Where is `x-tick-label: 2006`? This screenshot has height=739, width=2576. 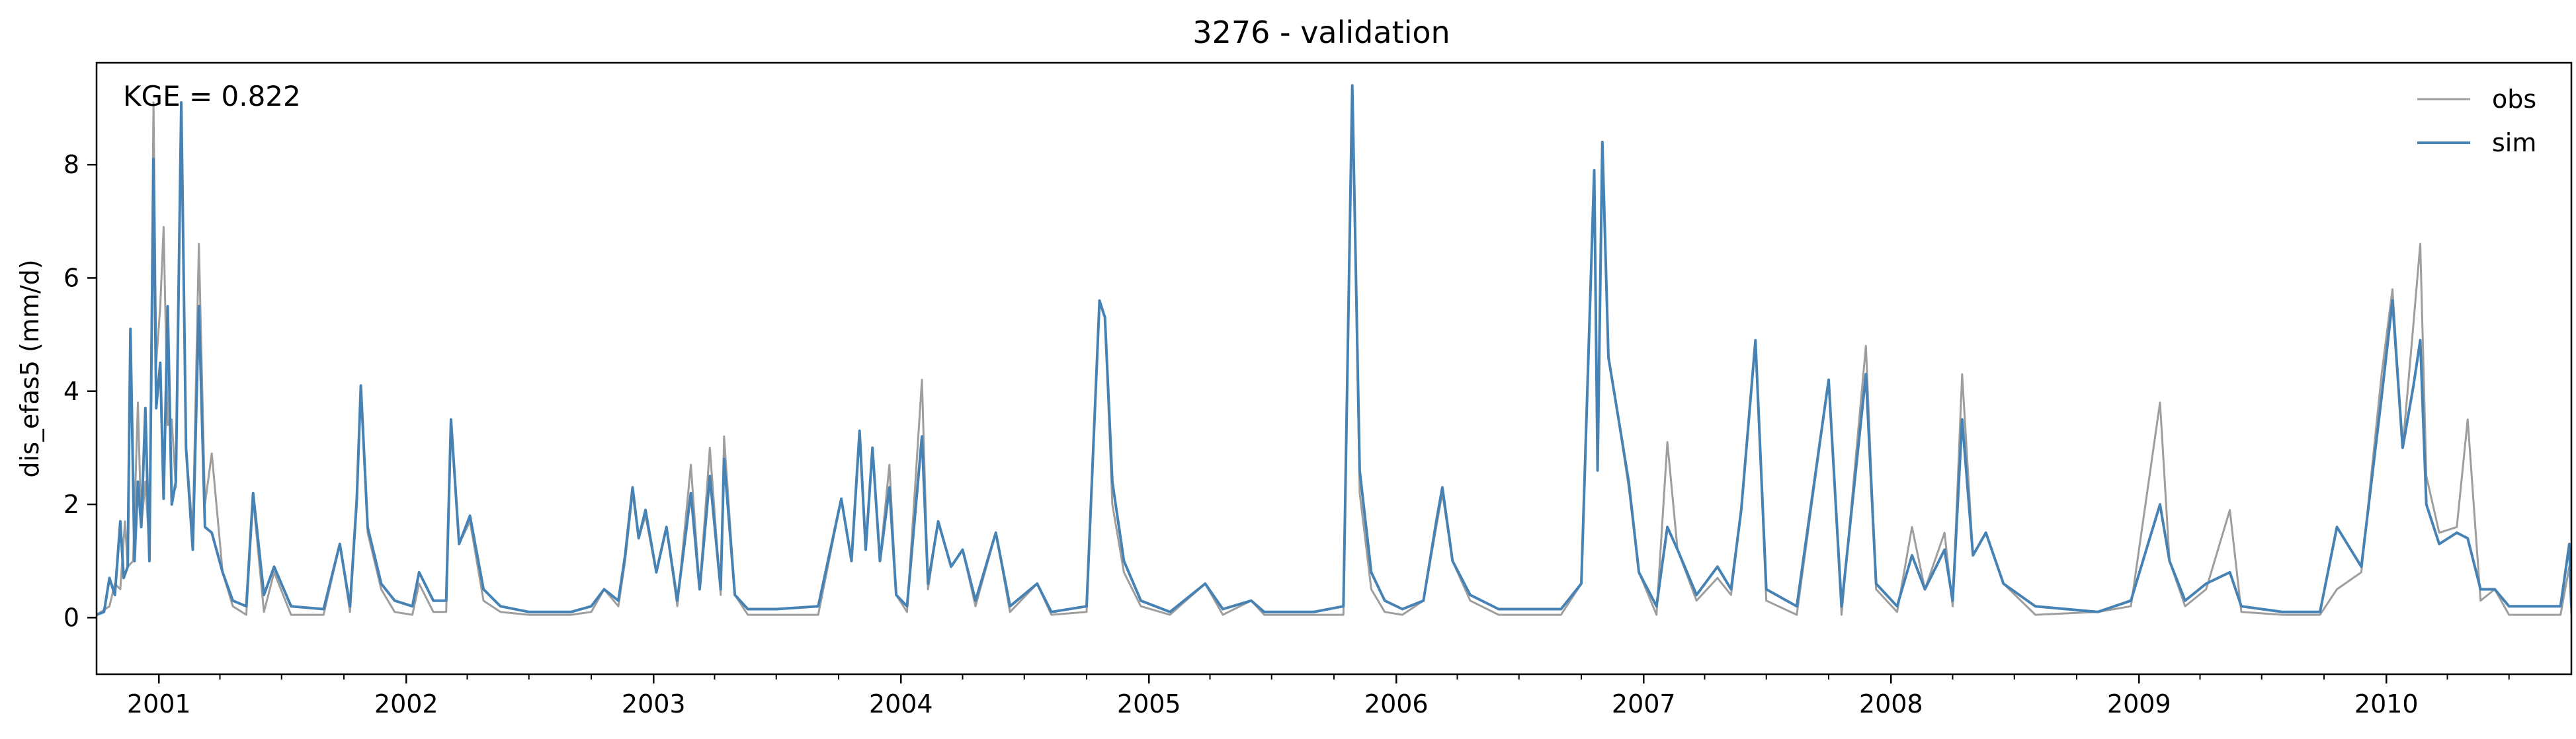
x-tick-label: 2006 is located at coordinates (1396, 704).